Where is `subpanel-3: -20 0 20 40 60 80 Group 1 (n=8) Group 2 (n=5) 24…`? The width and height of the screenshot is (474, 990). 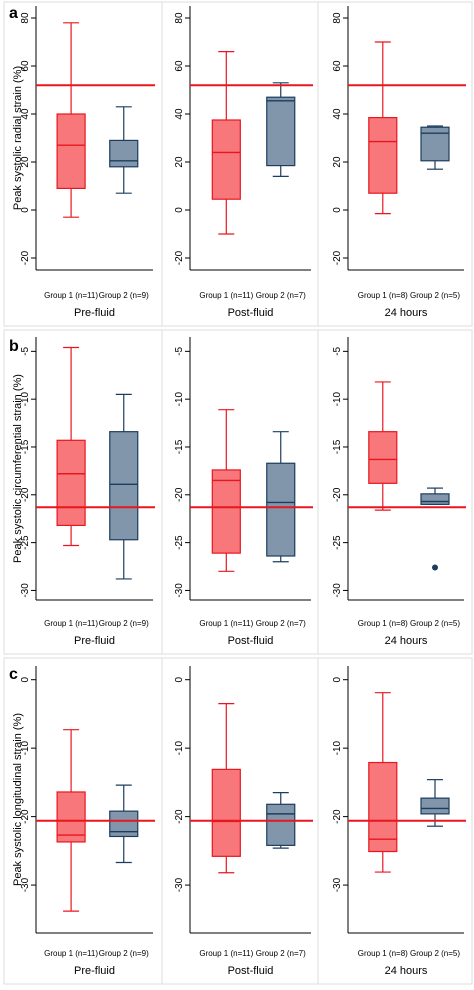
subpanel-3: -20 0 20 40 60 80 Group 1 (n=8) Group 2 (n=5) 24… is located at coordinates (395, 164).